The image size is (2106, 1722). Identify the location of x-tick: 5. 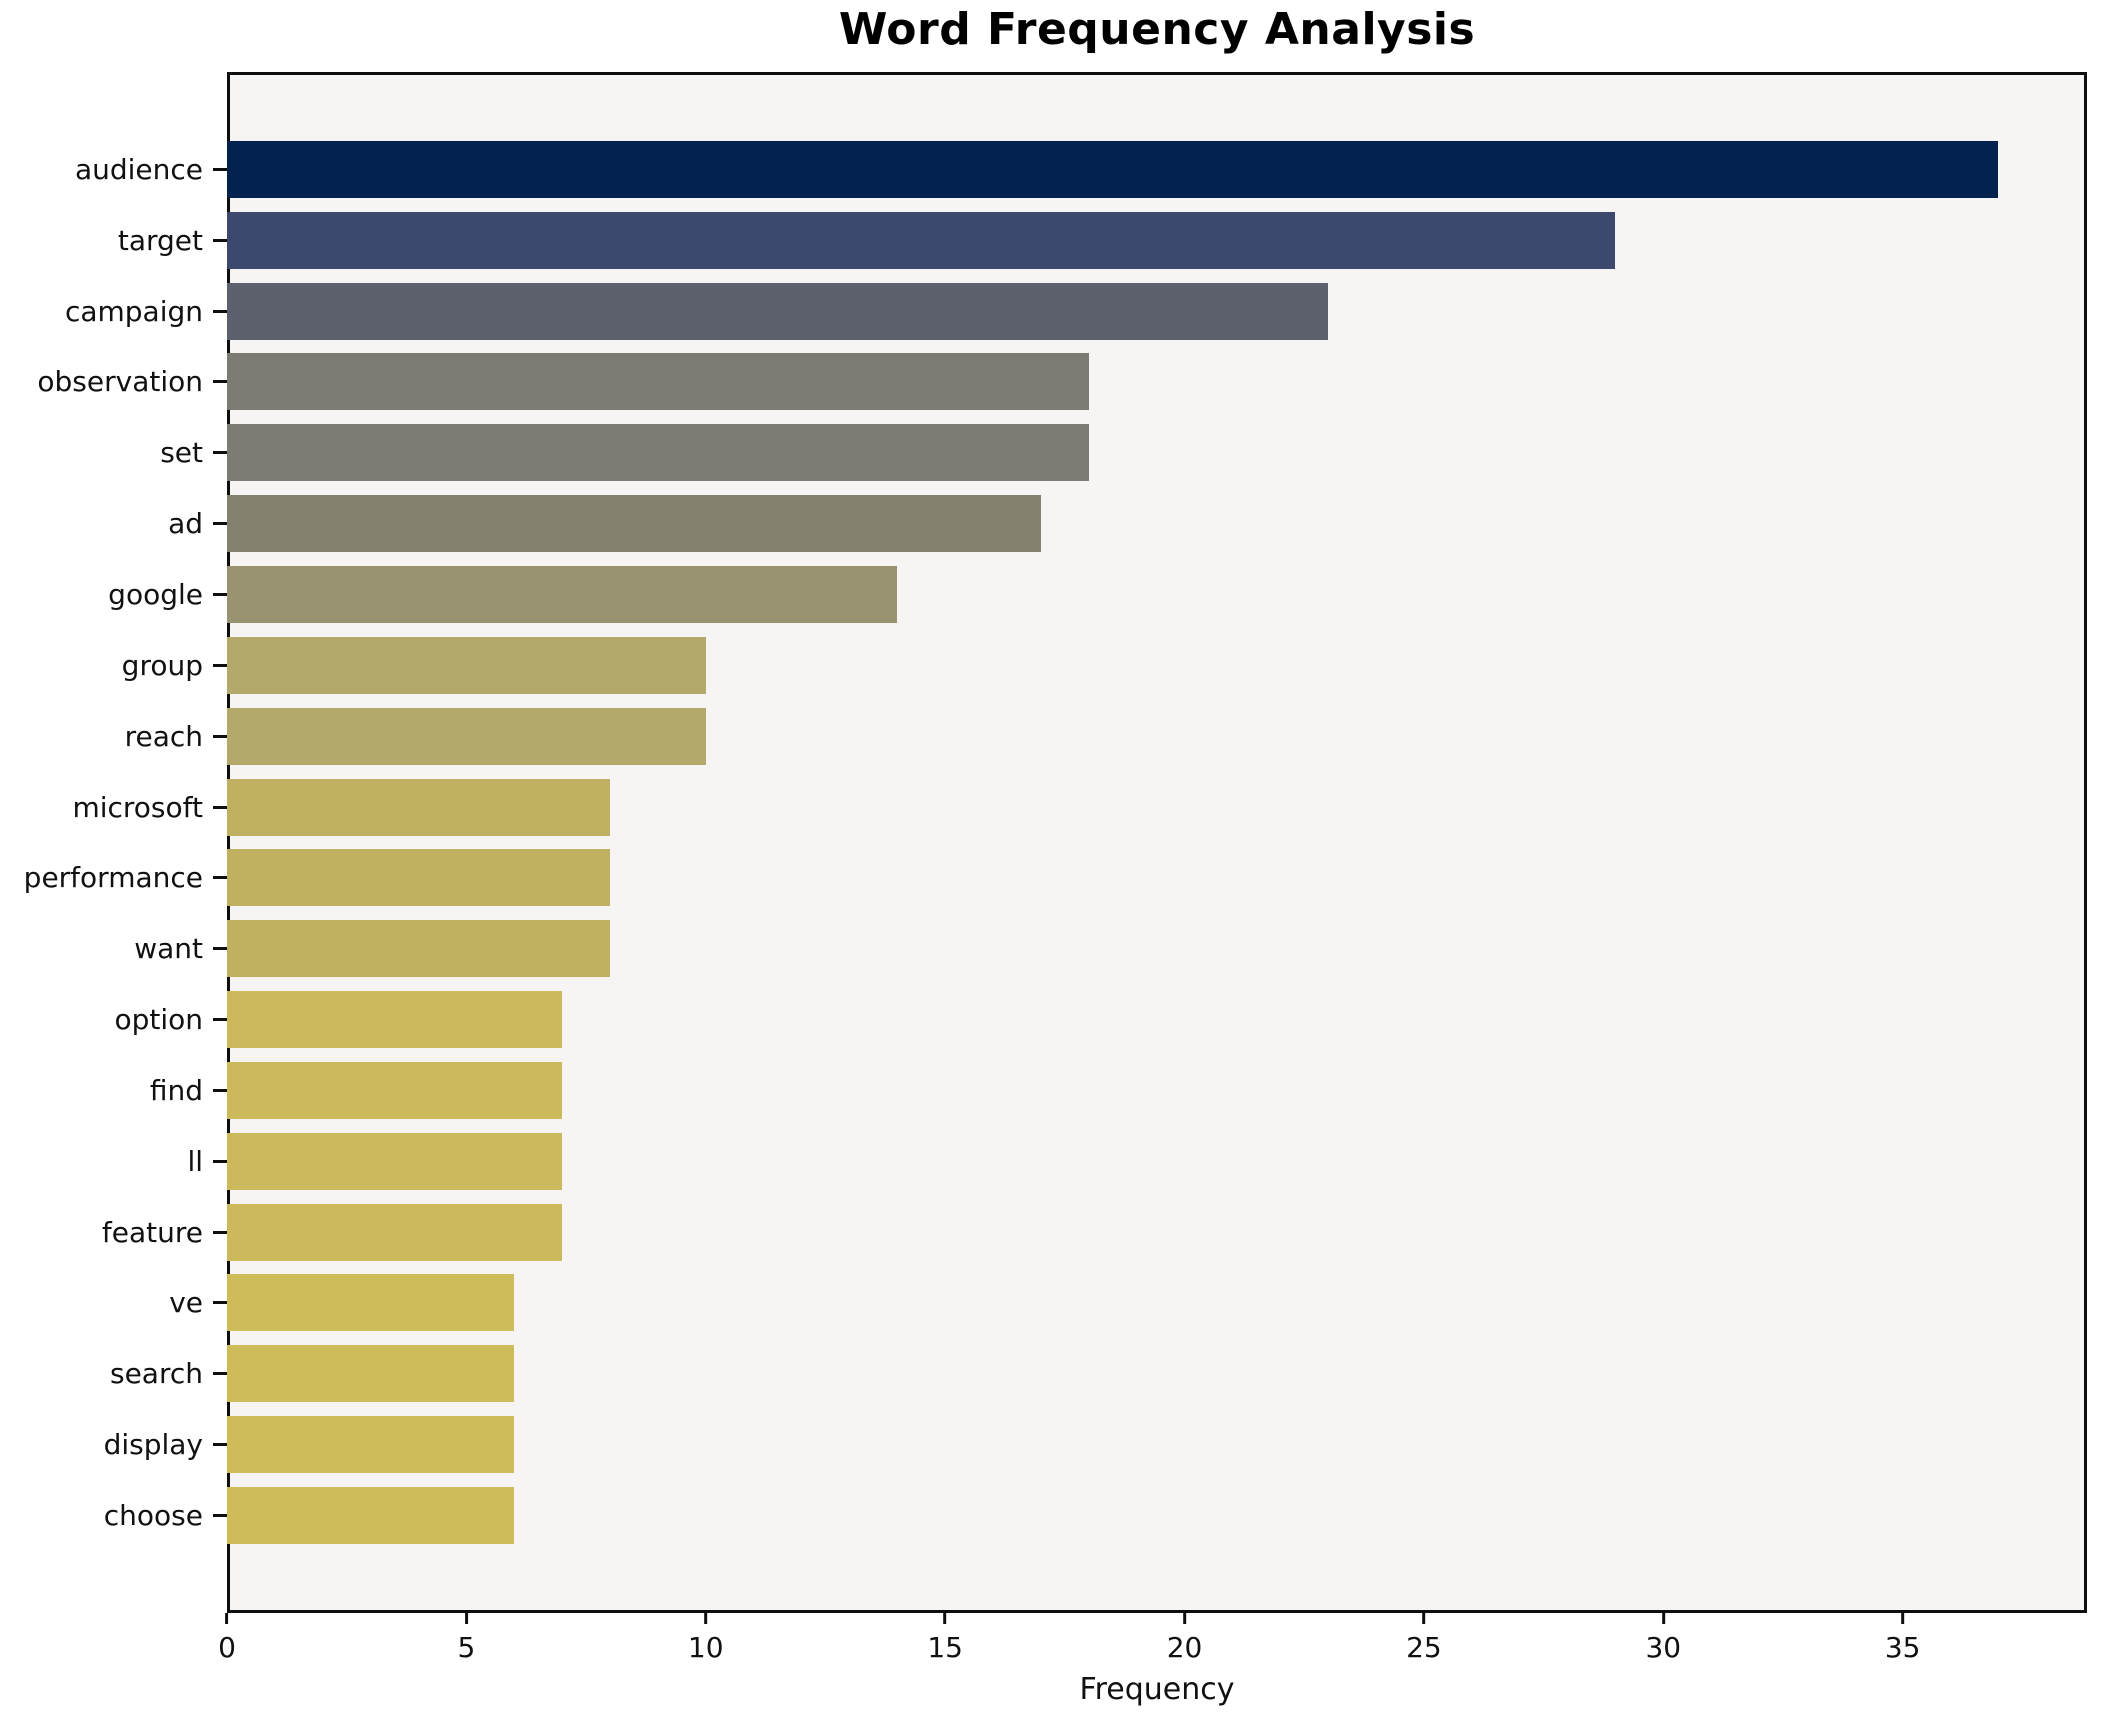
(466, 1638).